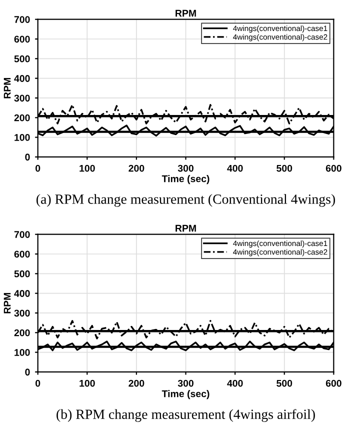 The width and height of the screenshot is (344, 430). What do you see at coordinates (185, 415) in the screenshot?
I see `text: (b) RPM change measurement (4wings airfoil)` at bounding box center [185, 415].